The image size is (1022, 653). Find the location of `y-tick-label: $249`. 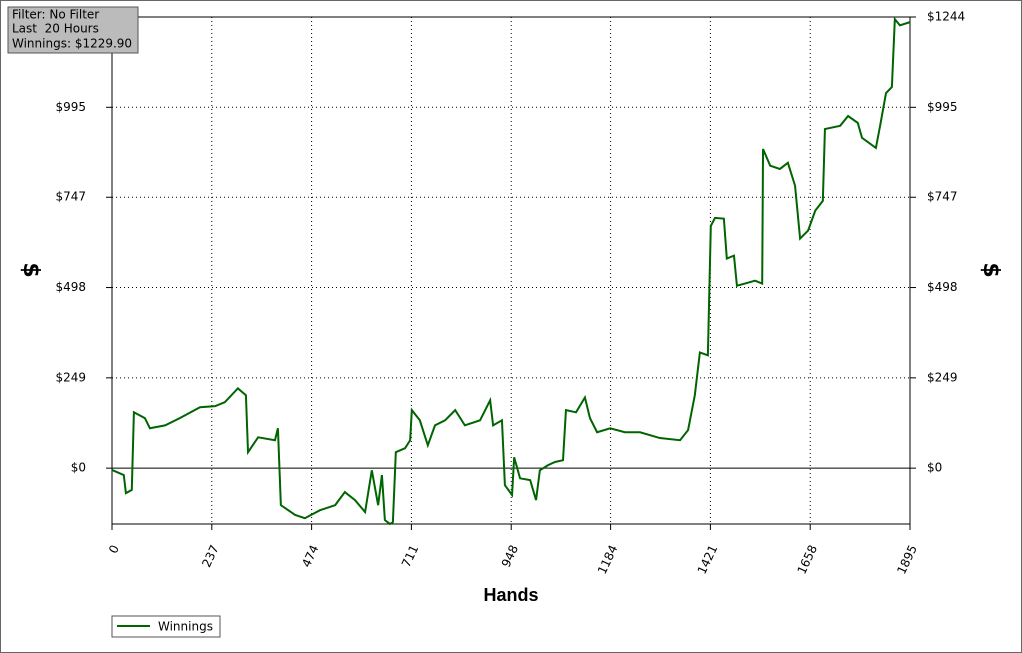

y-tick-label: $249 is located at coordinates (70, 377).